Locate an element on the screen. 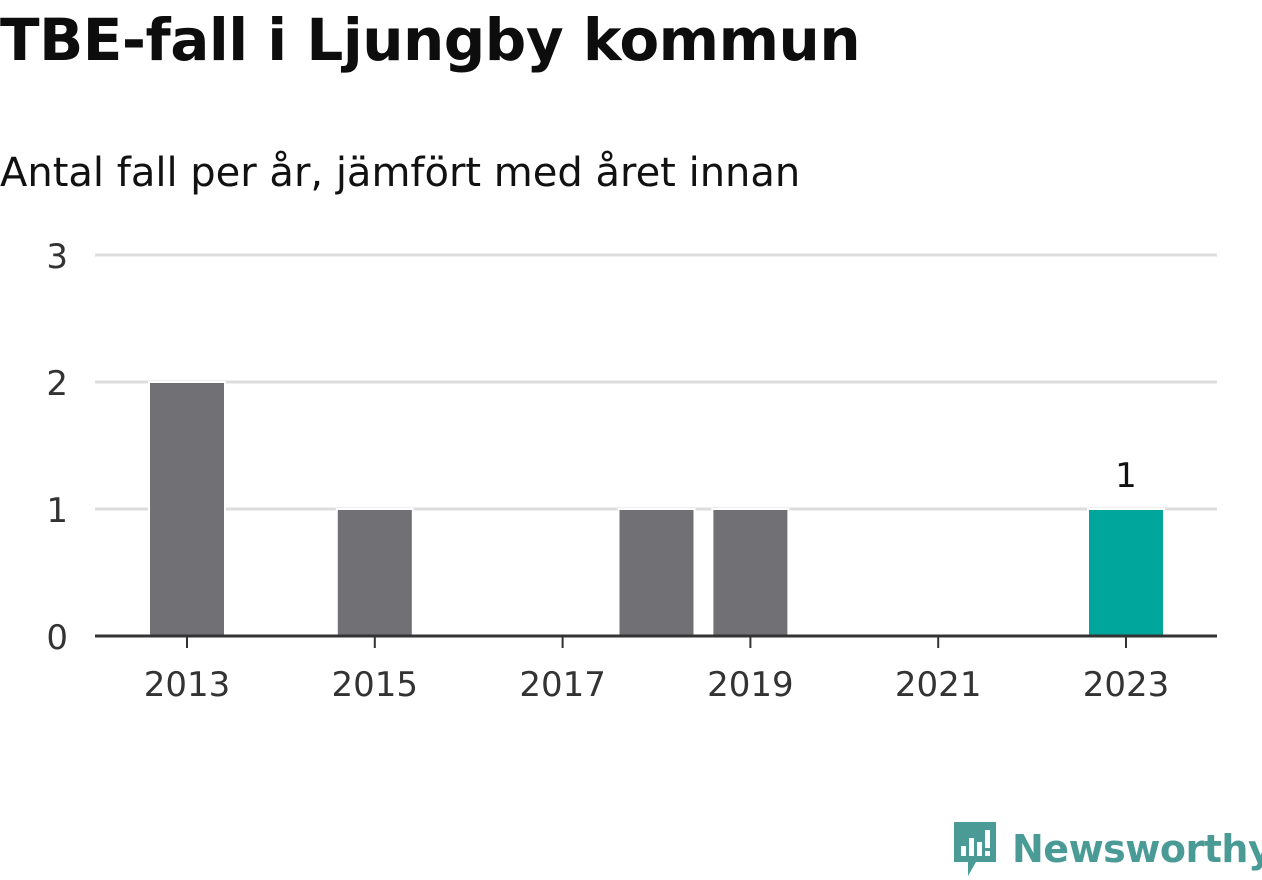  y-tick-label: 0 is located at coordinates (57, 638).